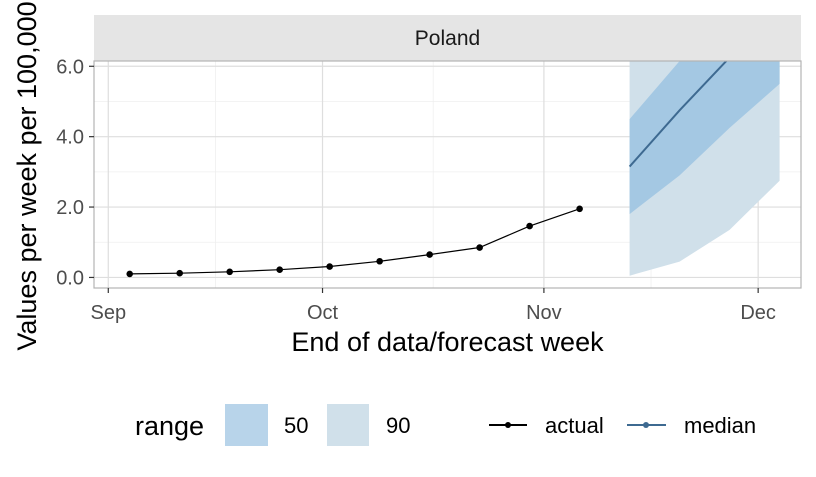 The width and height of the screenshot is (816, 477). What do you see at coordinates (70, 208) in the screenshot?
I see `y-tick-label: 2.0` at bounding box center [70, 208].